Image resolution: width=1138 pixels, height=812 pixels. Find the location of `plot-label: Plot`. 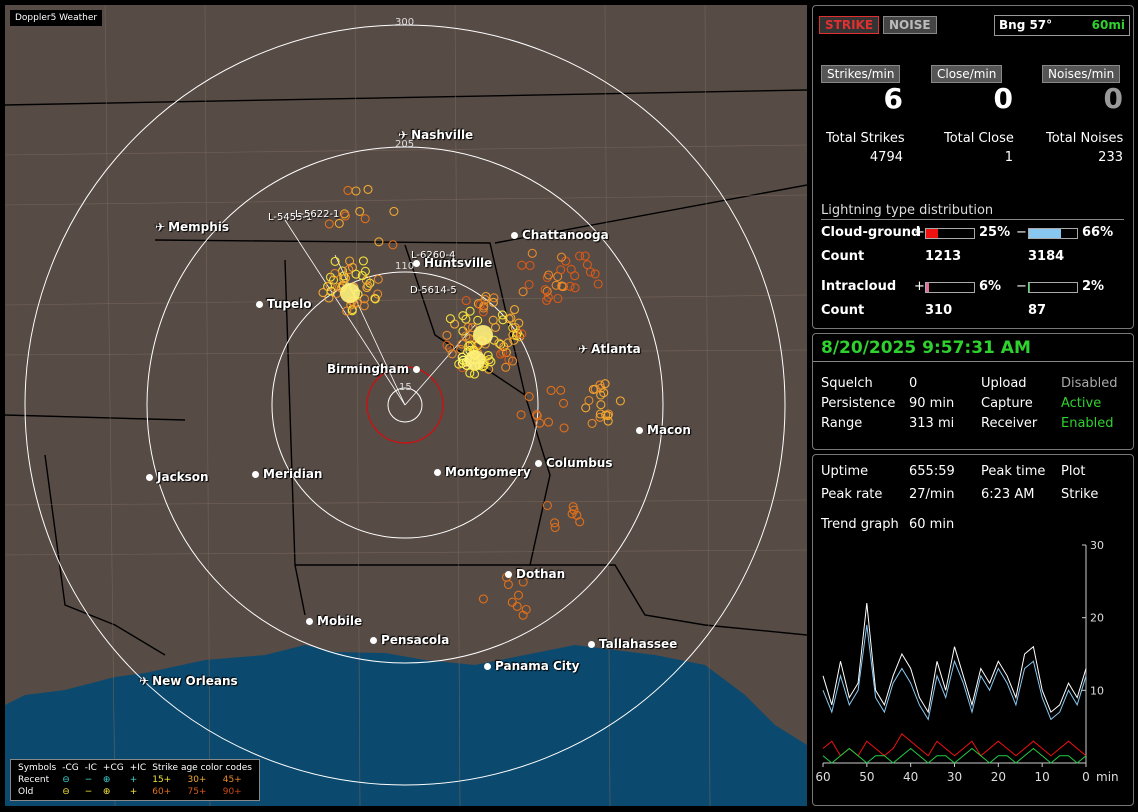

plot-label: Plot is located at coordinates (1073, 471).